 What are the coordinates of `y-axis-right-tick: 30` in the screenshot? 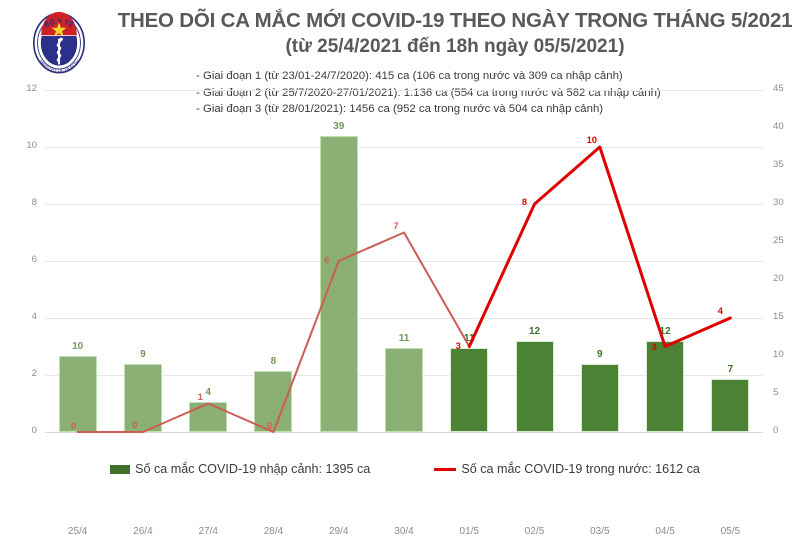 It's located at (778, 202).